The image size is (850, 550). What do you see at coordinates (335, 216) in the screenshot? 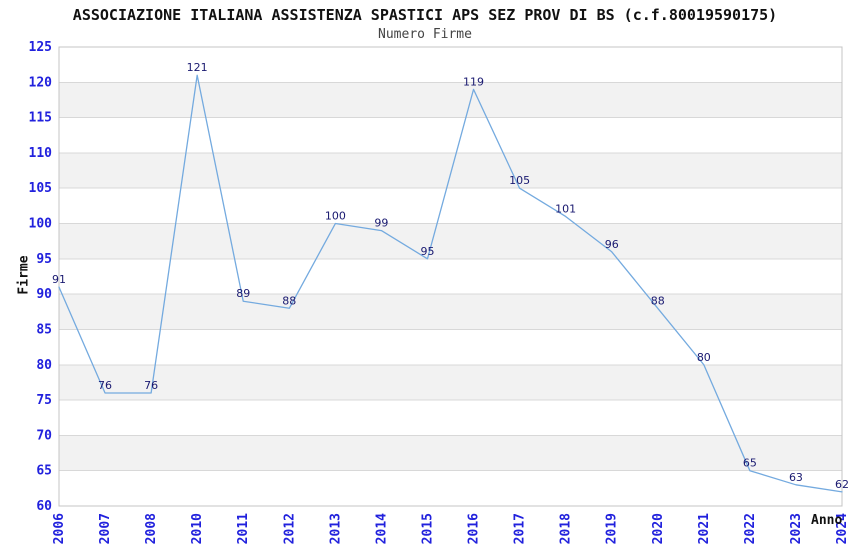
I see `data-point-label: 100` at bounding box center [335, 216].